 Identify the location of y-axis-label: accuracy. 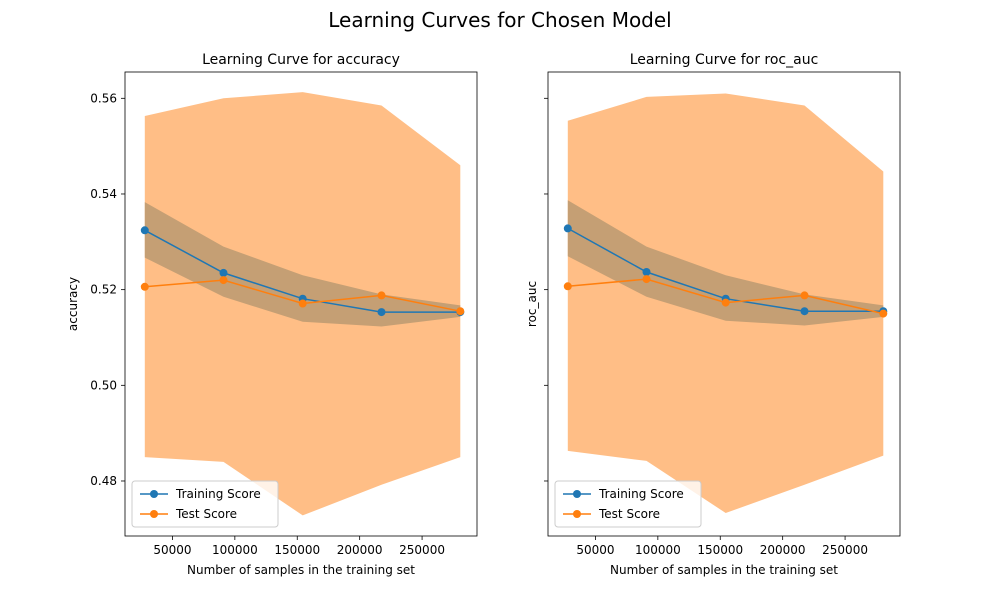
(73, 304).